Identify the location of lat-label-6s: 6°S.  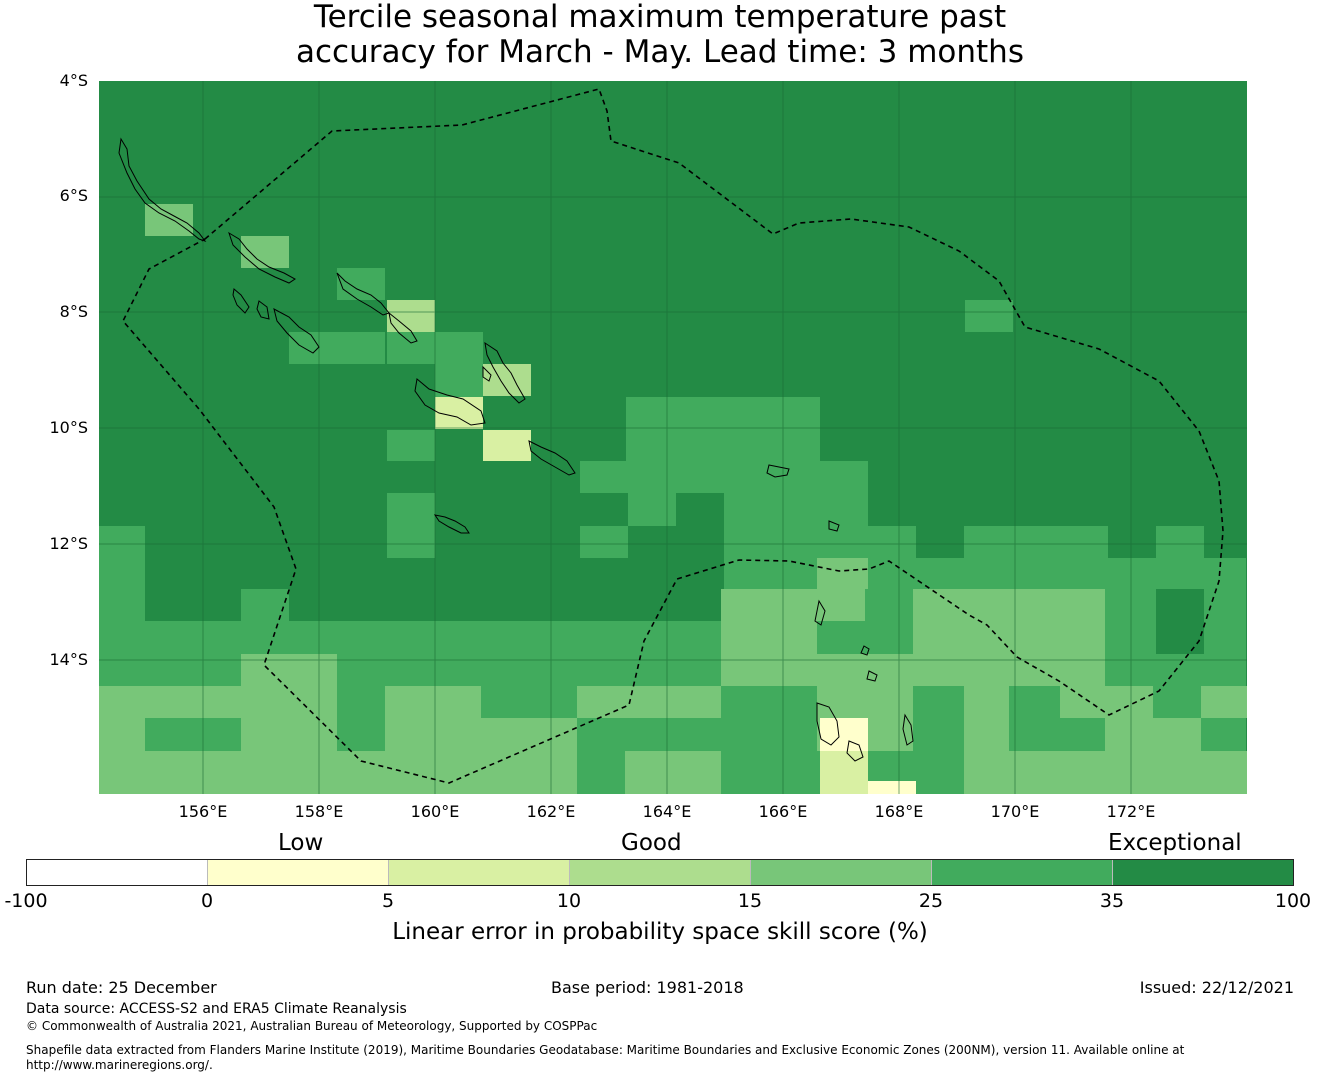
(73, 195).